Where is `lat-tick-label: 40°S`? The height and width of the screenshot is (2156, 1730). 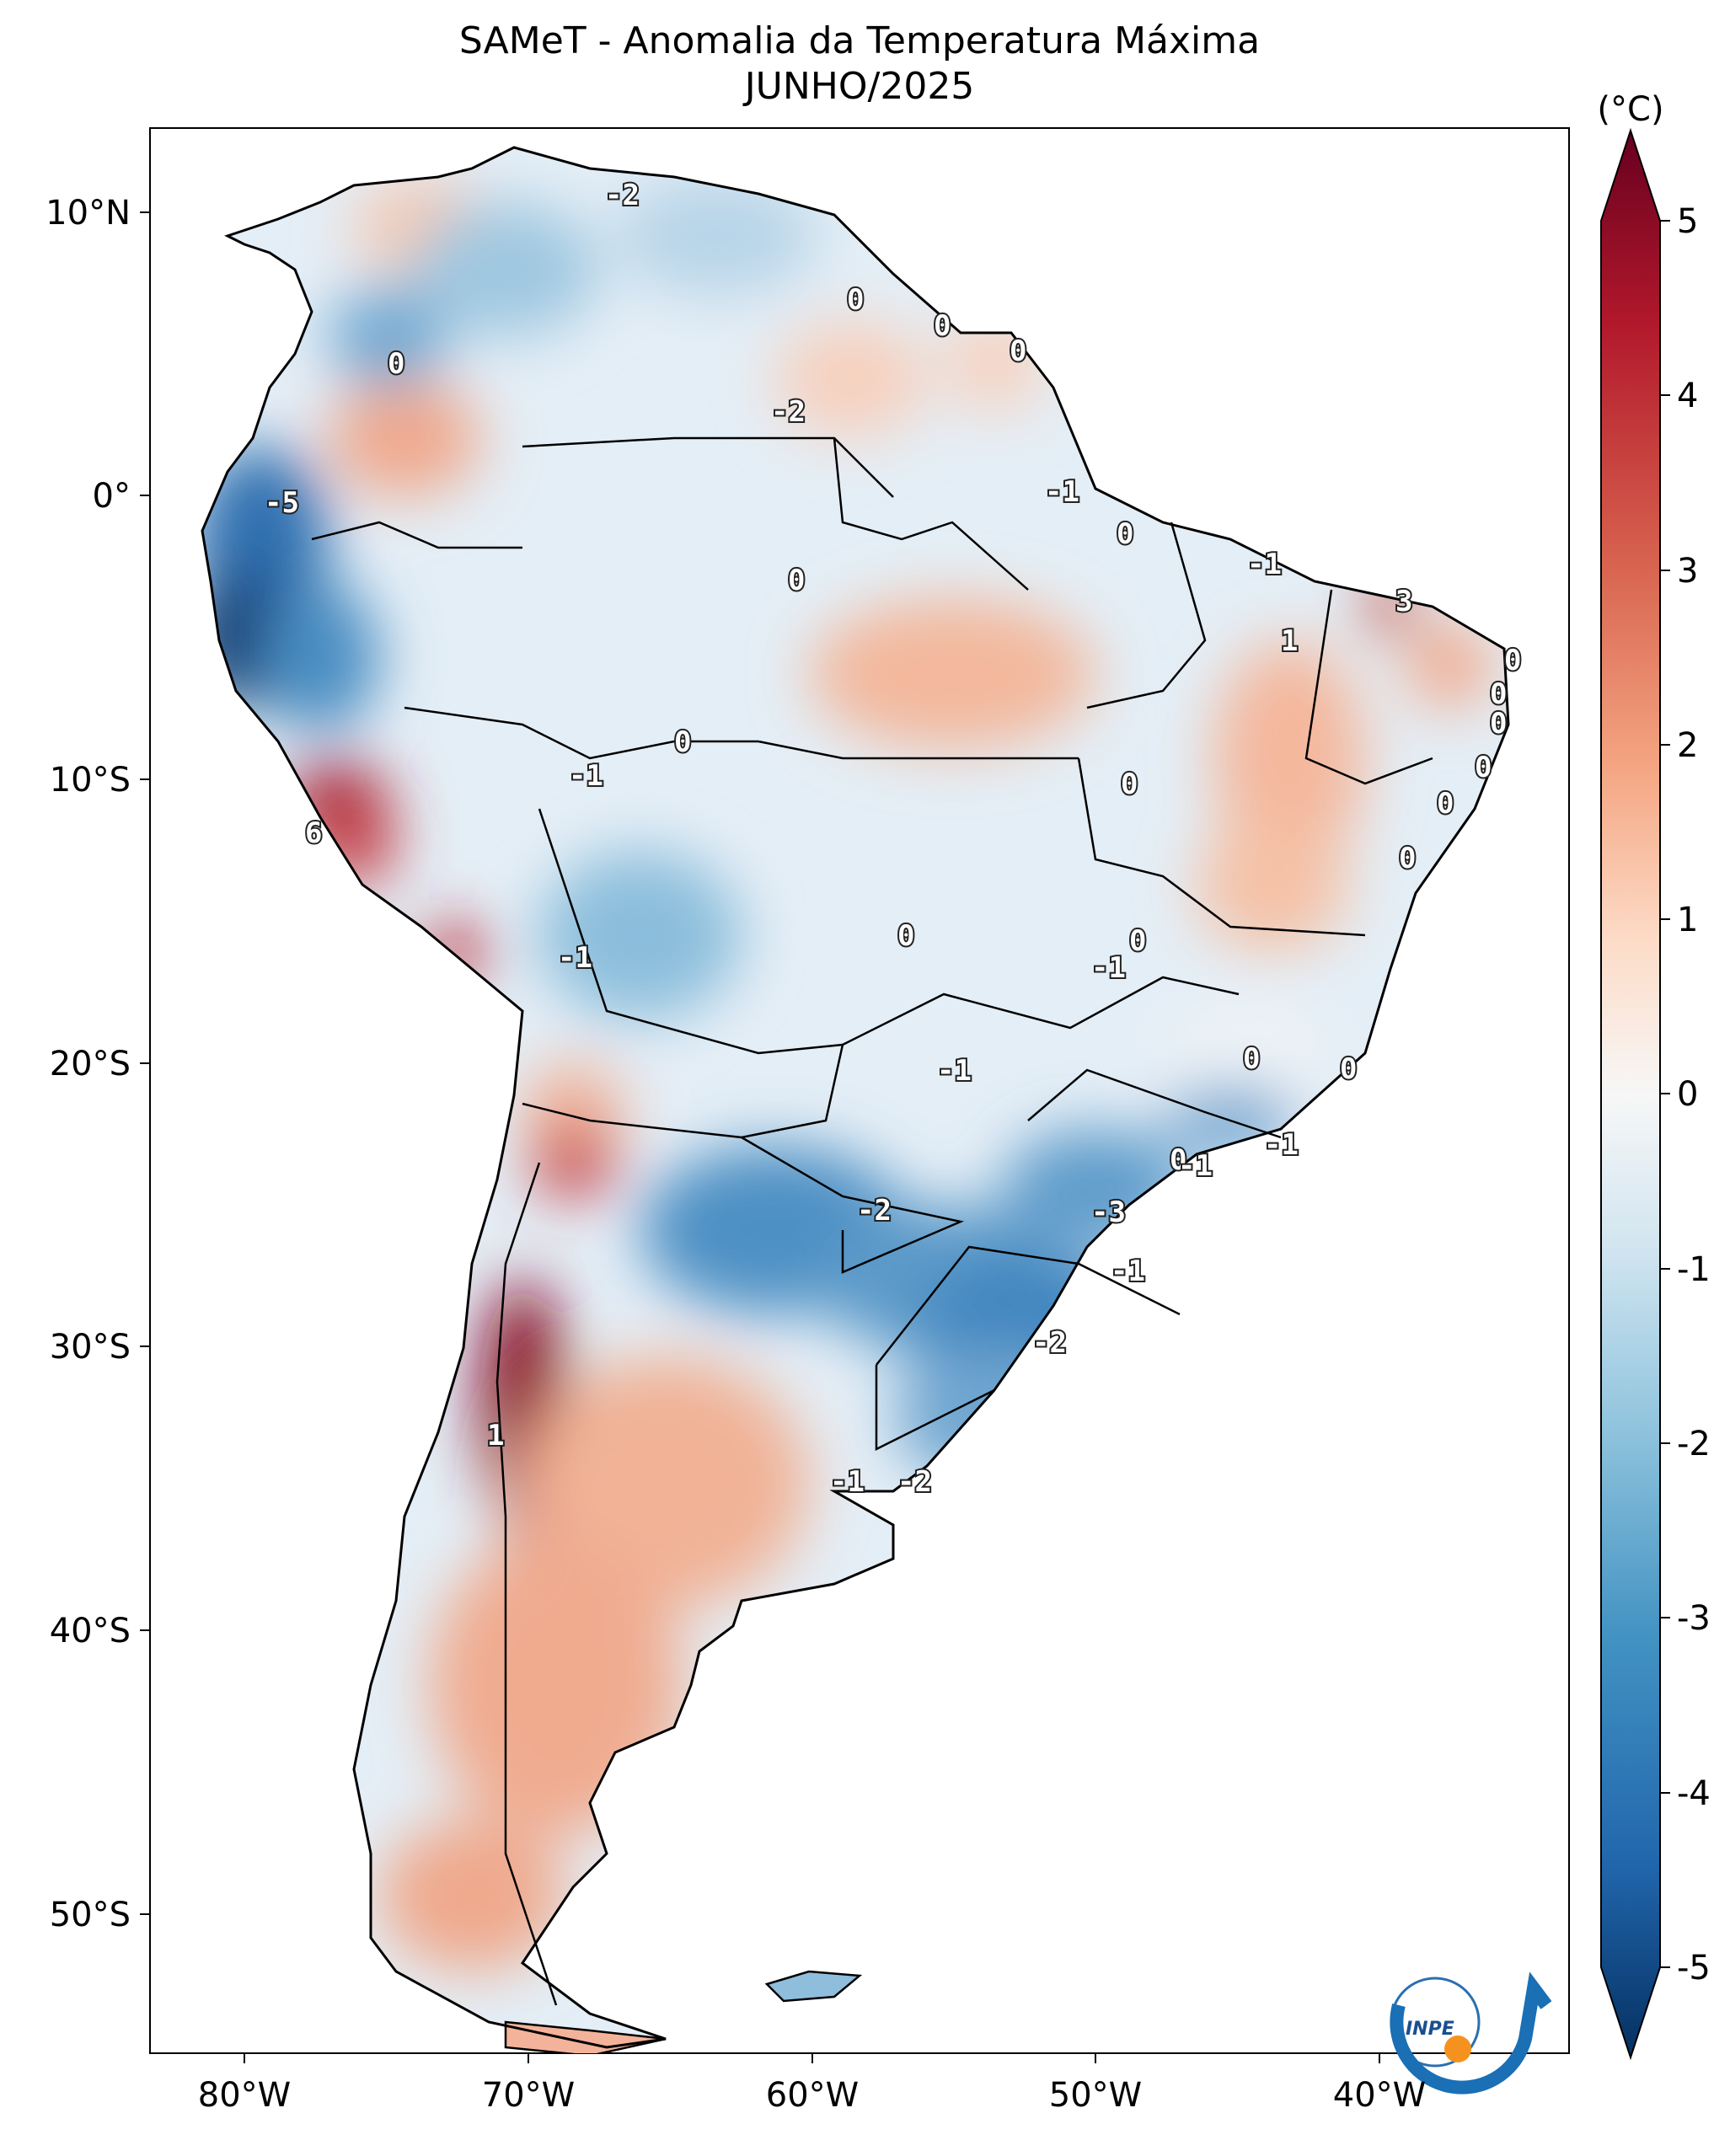
lat-tick-label: 40°S is located at coordinates (90, 1631).